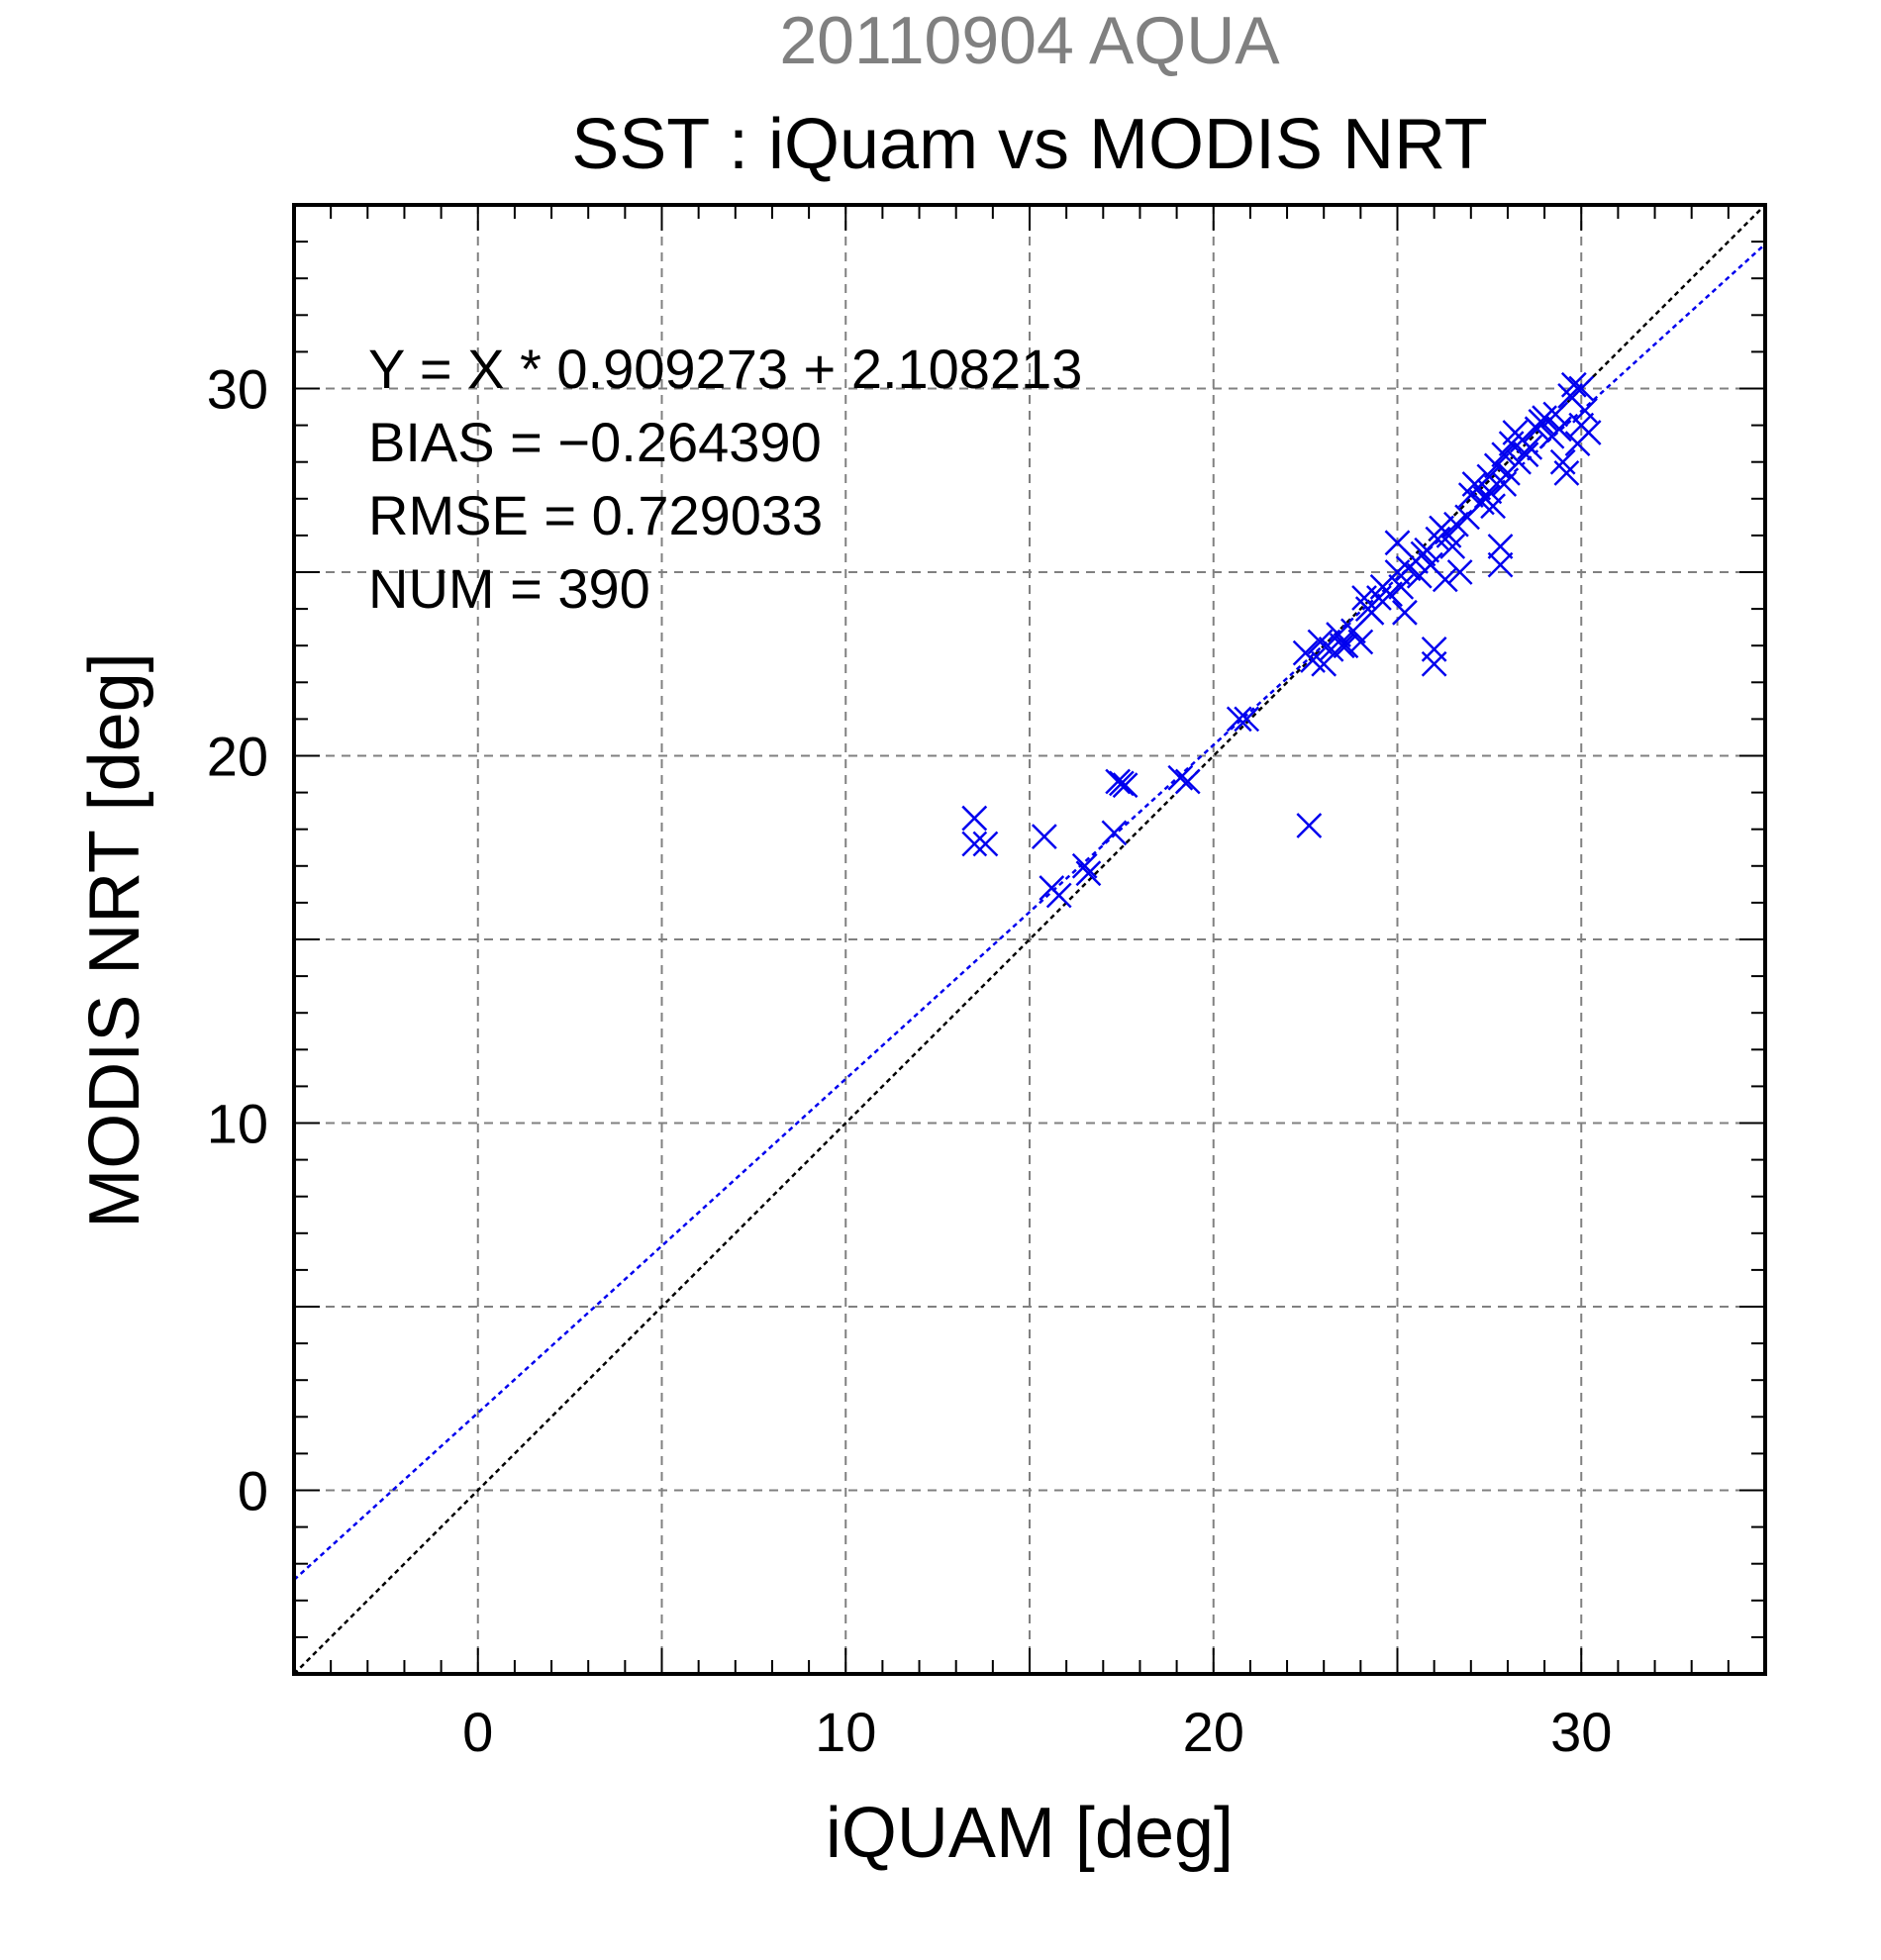 The height and width of the screenshot is (1960, 1881). I want to click on data-points, so click(1281, 640).